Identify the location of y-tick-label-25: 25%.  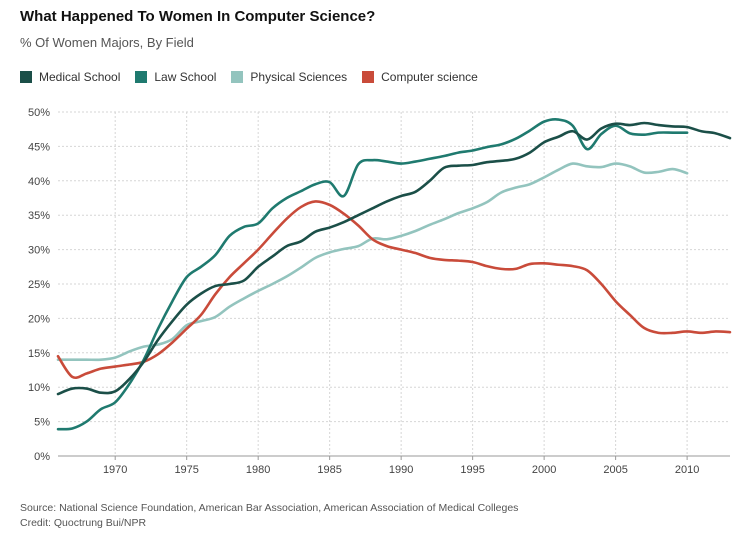
(39, 285).